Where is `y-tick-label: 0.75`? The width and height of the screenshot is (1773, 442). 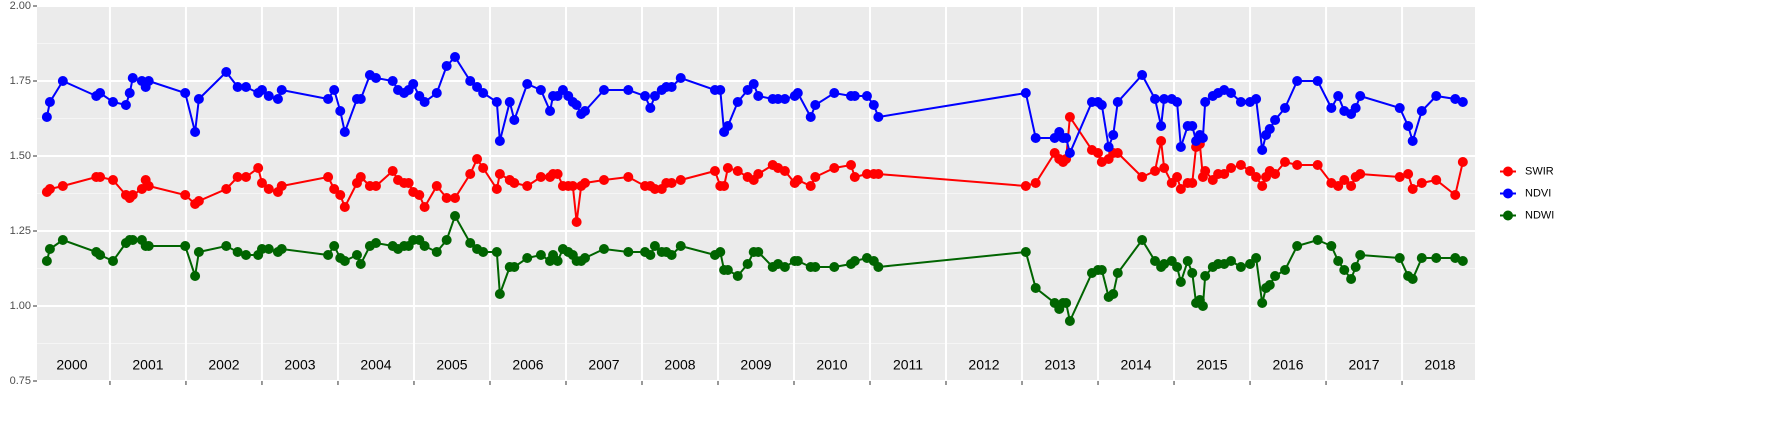
y-tick-label: 0.75 is located at coordinates (20, 381).